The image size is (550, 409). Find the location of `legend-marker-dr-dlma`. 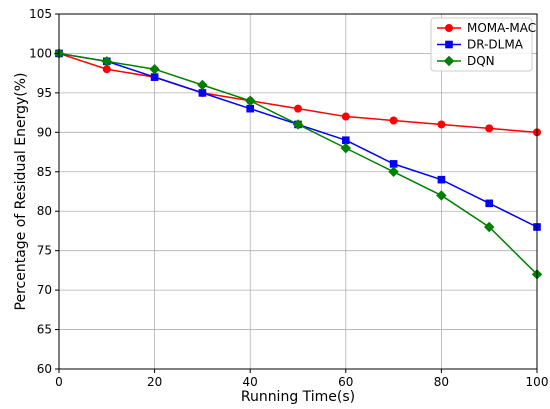

legend-marker-dr-dlma is located at coordinates (449, 44).